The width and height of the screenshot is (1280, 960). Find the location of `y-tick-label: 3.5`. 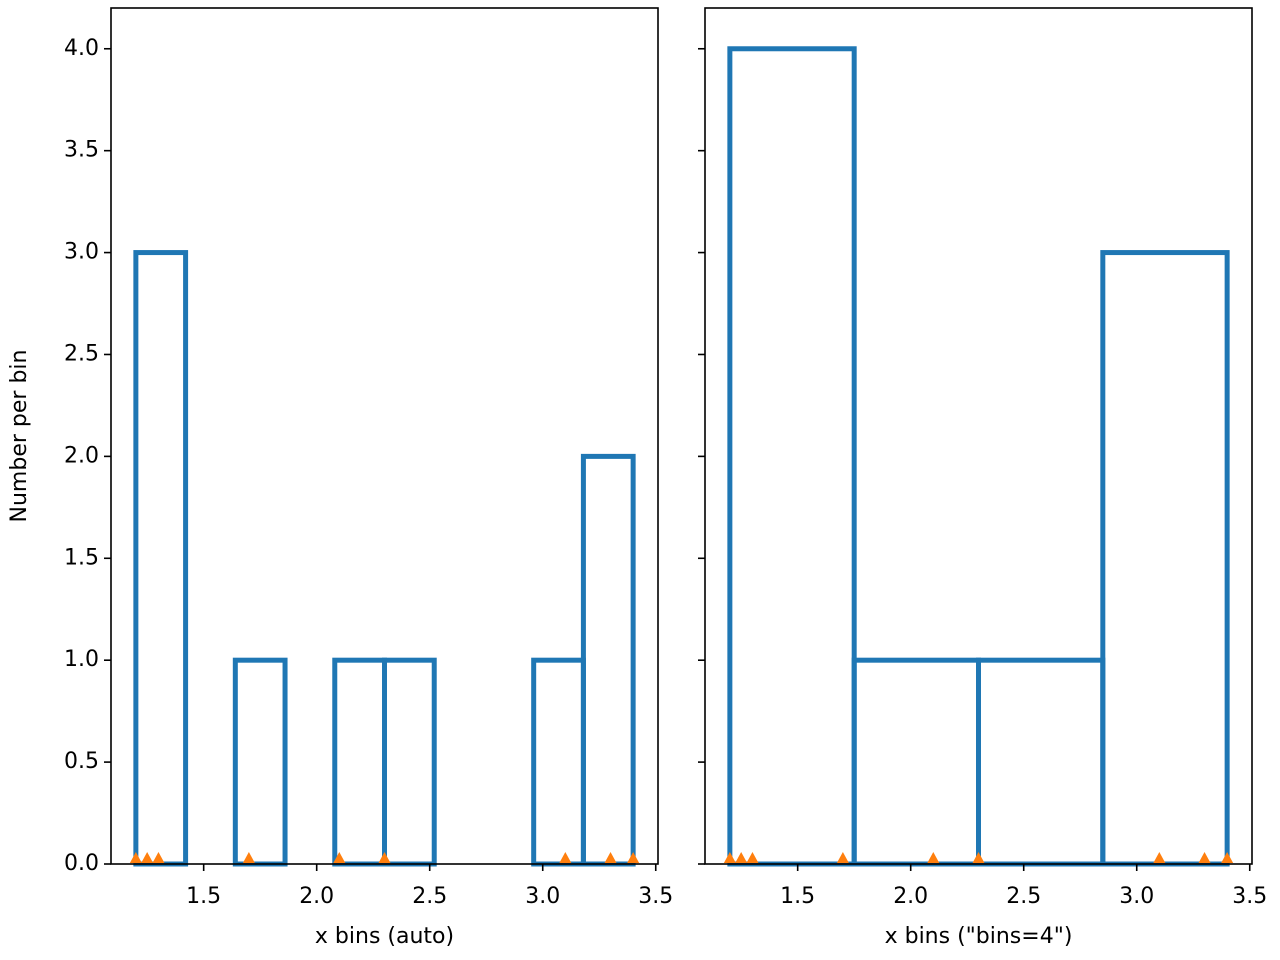

y-tick-label: 3.5 is located at coordinates (81, 150).